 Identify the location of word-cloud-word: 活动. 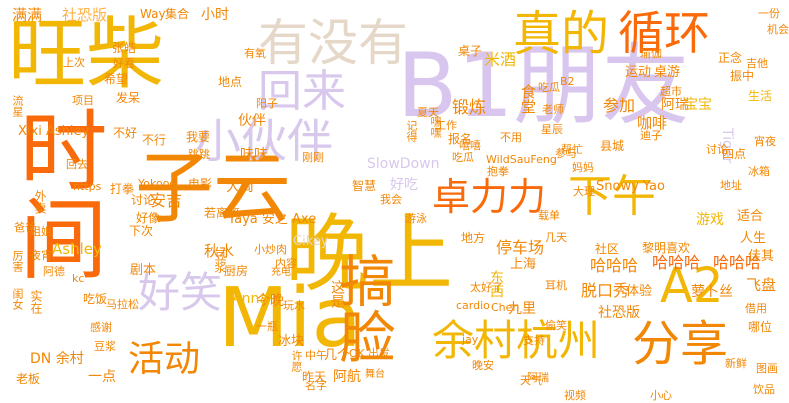
(164, 359).